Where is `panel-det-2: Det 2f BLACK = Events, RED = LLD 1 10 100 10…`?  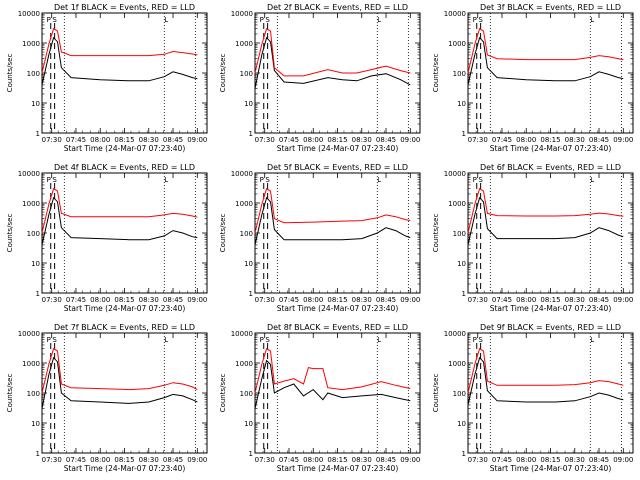 panel-det-2: Det 2f BLACK = Events, RED = LLD 1 10 100 10… is located at coordinates (320, 78).